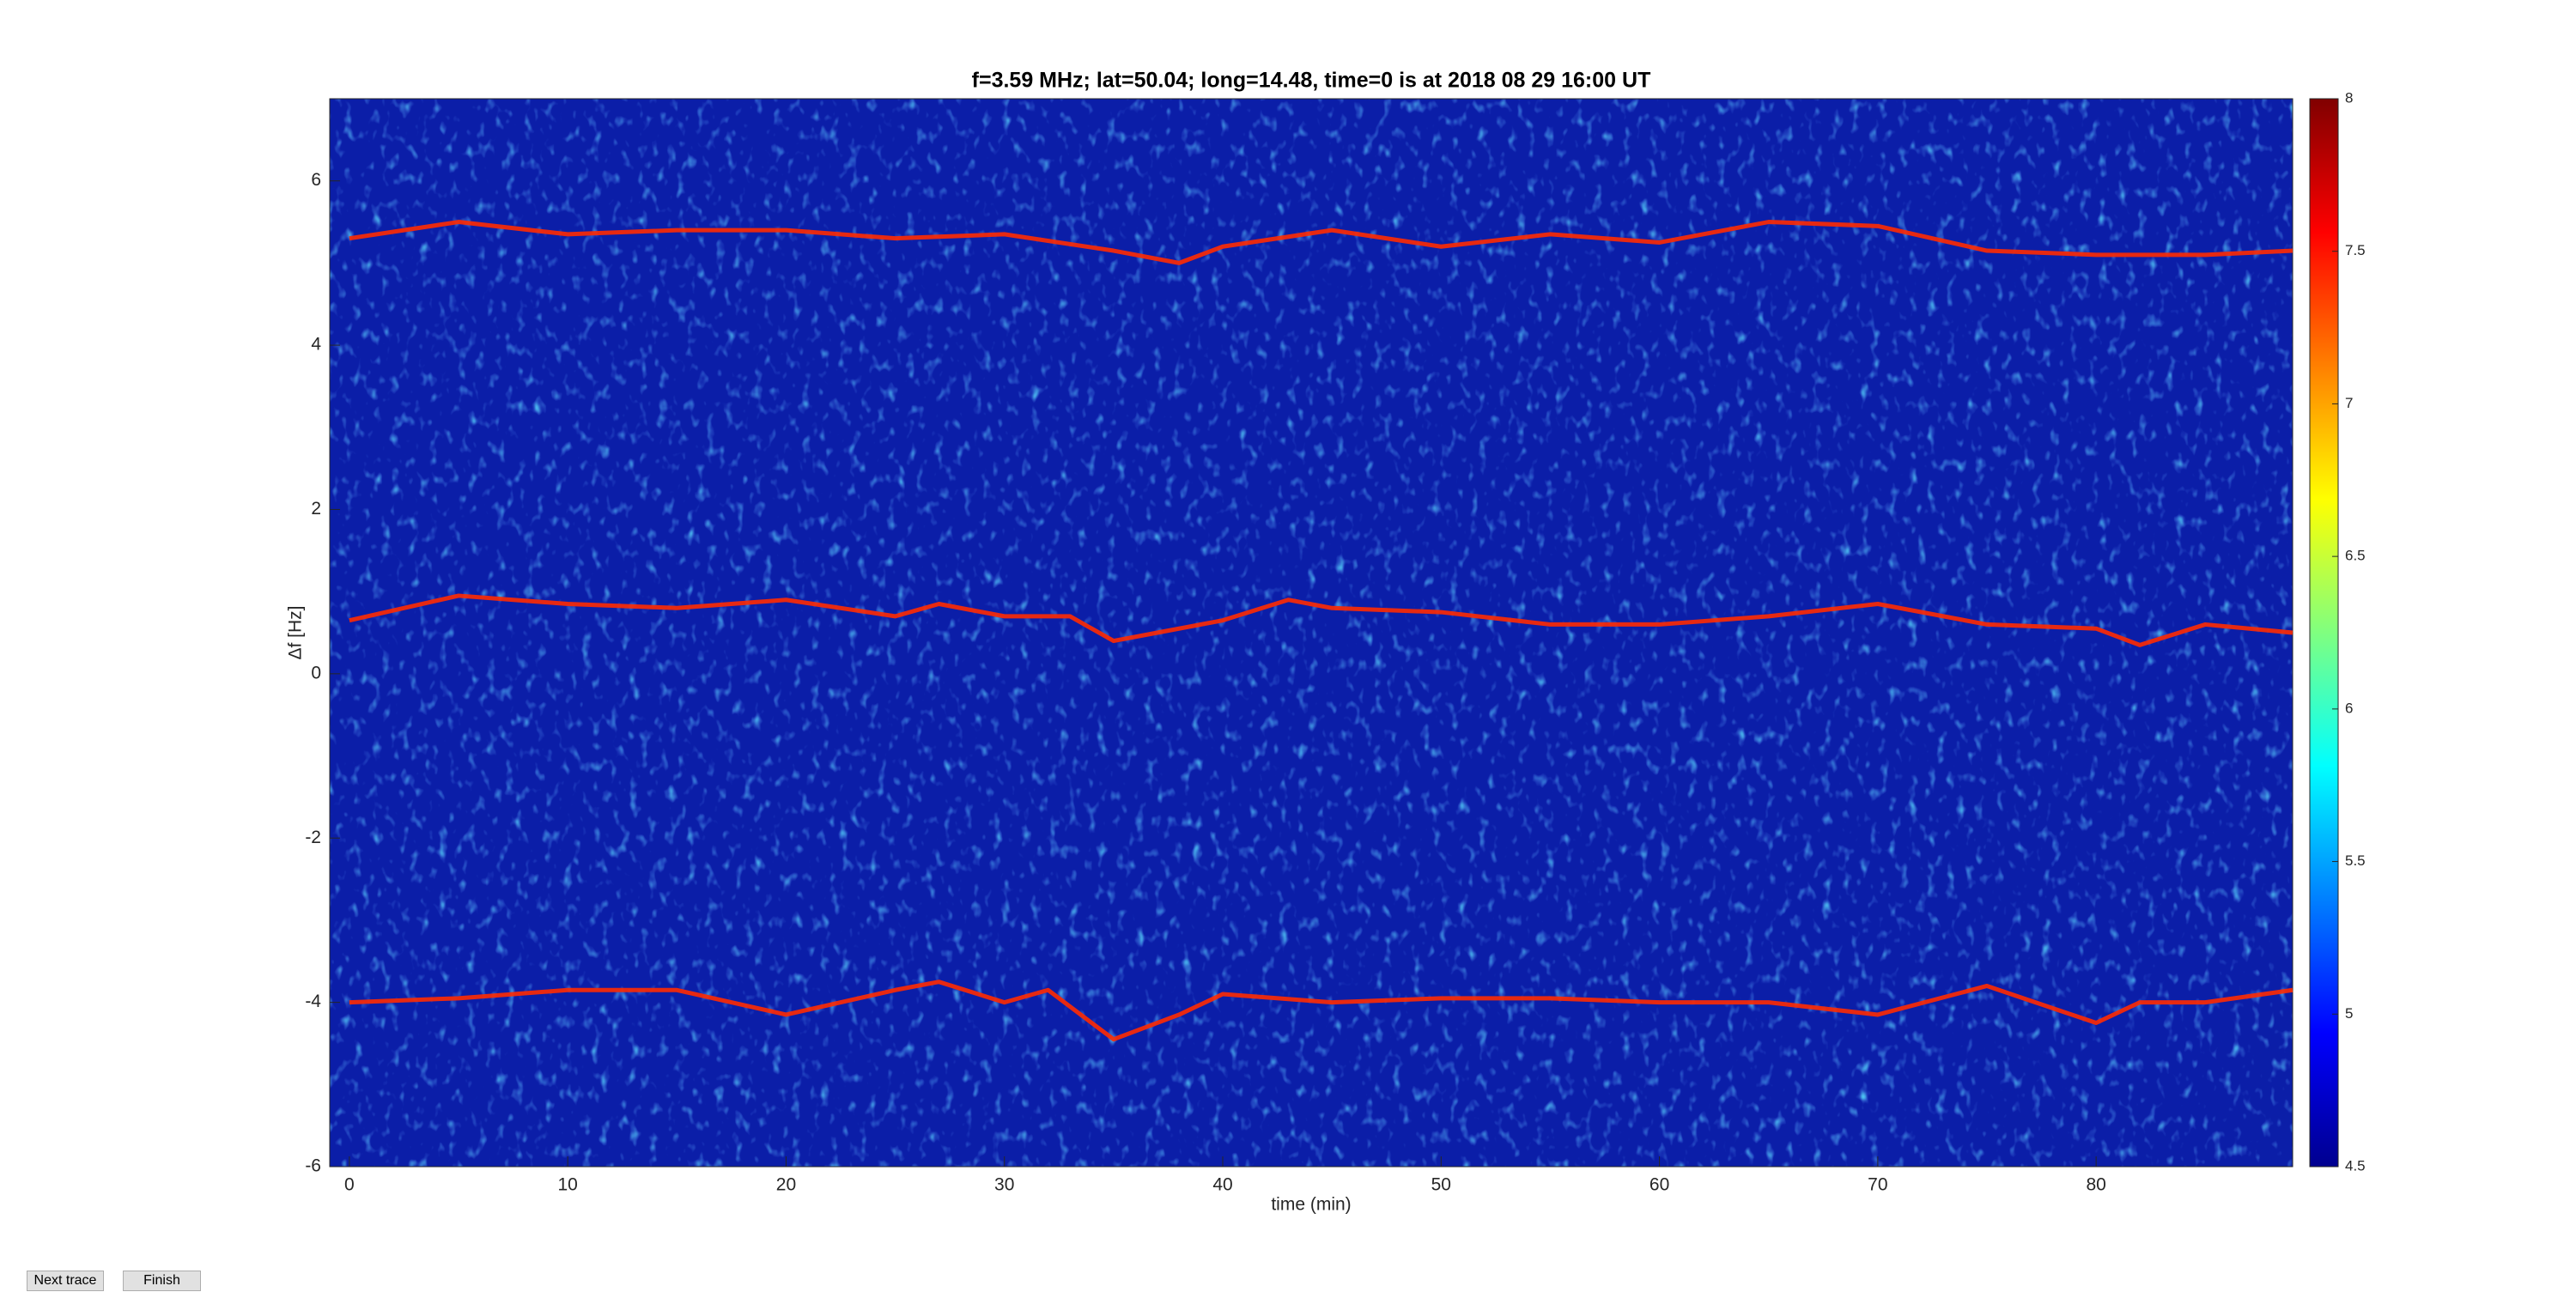  I want to click on x-tick-label: 40, so click(1222, 1185).